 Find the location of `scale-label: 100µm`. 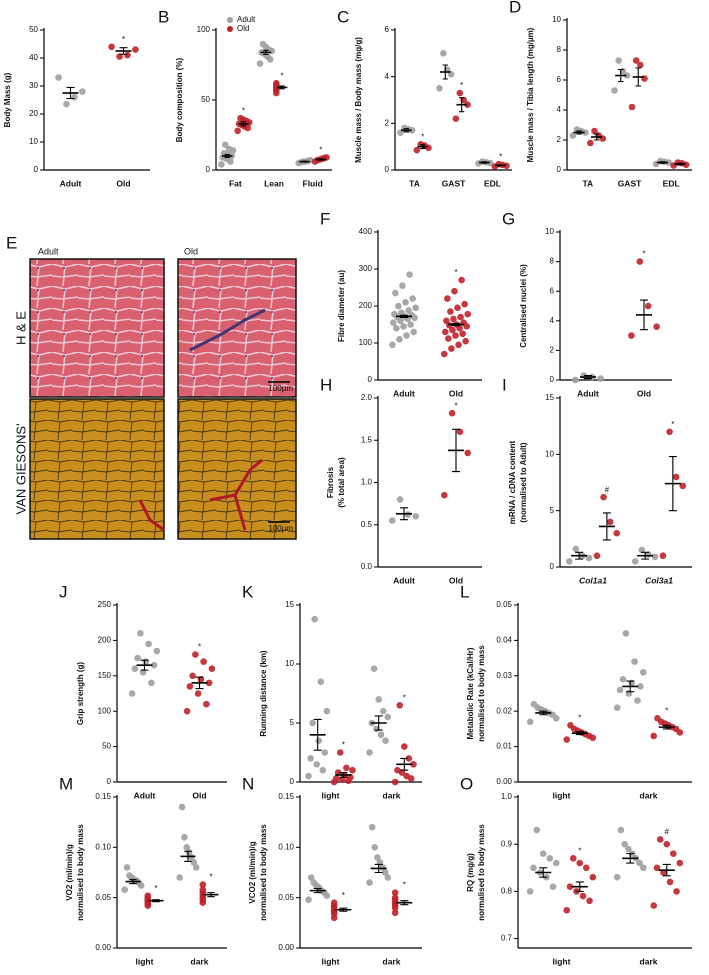

scale-label: 100µm is located at coordinates (280, 528).